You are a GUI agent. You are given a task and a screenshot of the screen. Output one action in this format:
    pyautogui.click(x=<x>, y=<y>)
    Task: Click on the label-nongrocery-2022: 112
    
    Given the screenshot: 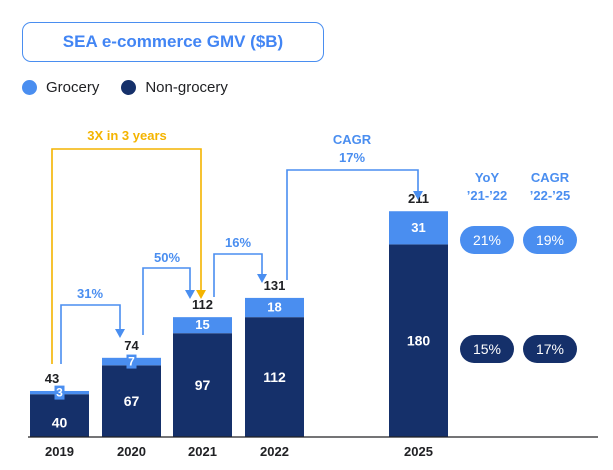 What is the action you would take?
    pyautogui.click(x=274, y=377)
    